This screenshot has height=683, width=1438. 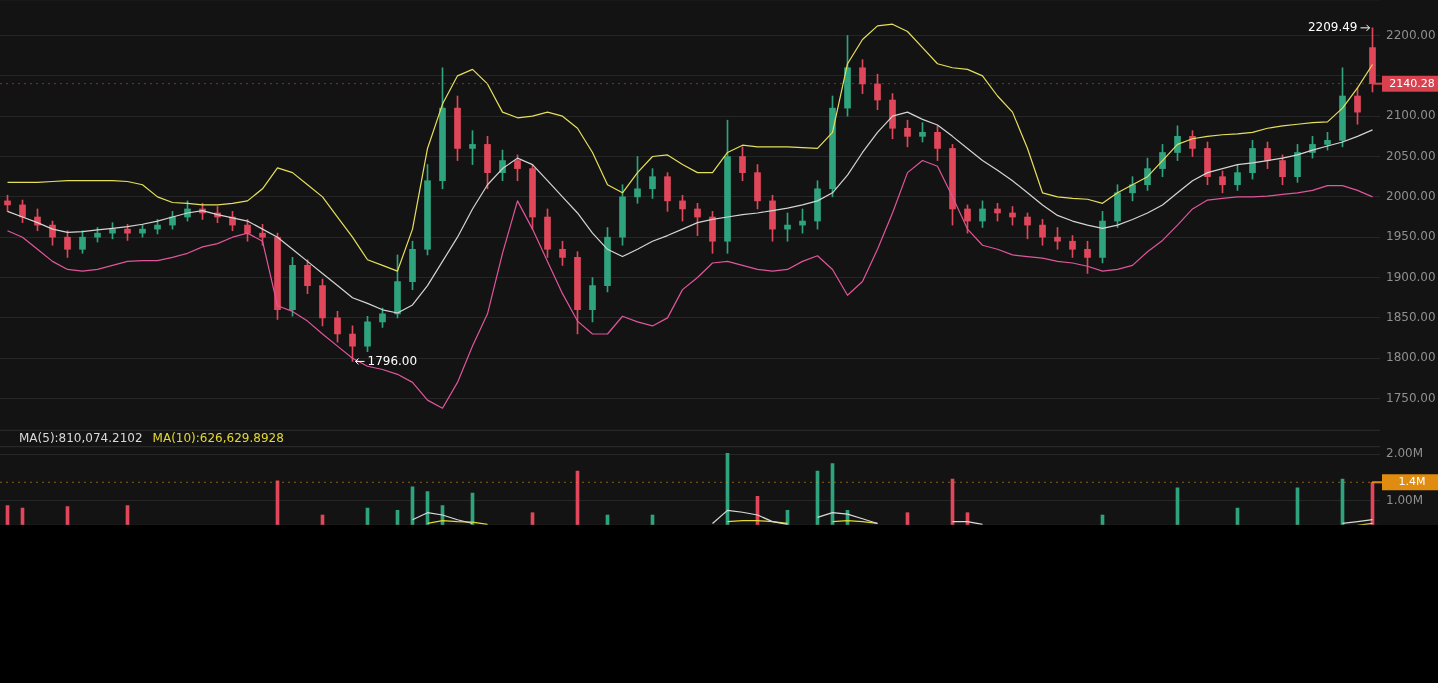 What do you see at coordinates (1412, 482) in the screenshot?
I see `ref-line-label: 1.4M` at bounding box center [1412, 482].